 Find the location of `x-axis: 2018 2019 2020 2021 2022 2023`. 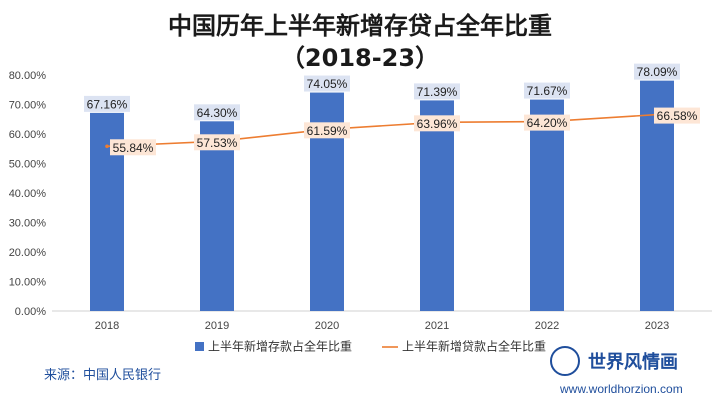

x-axis: 2018 2019 2020 2021 2022 2023 is located at coordinates (382, 321).